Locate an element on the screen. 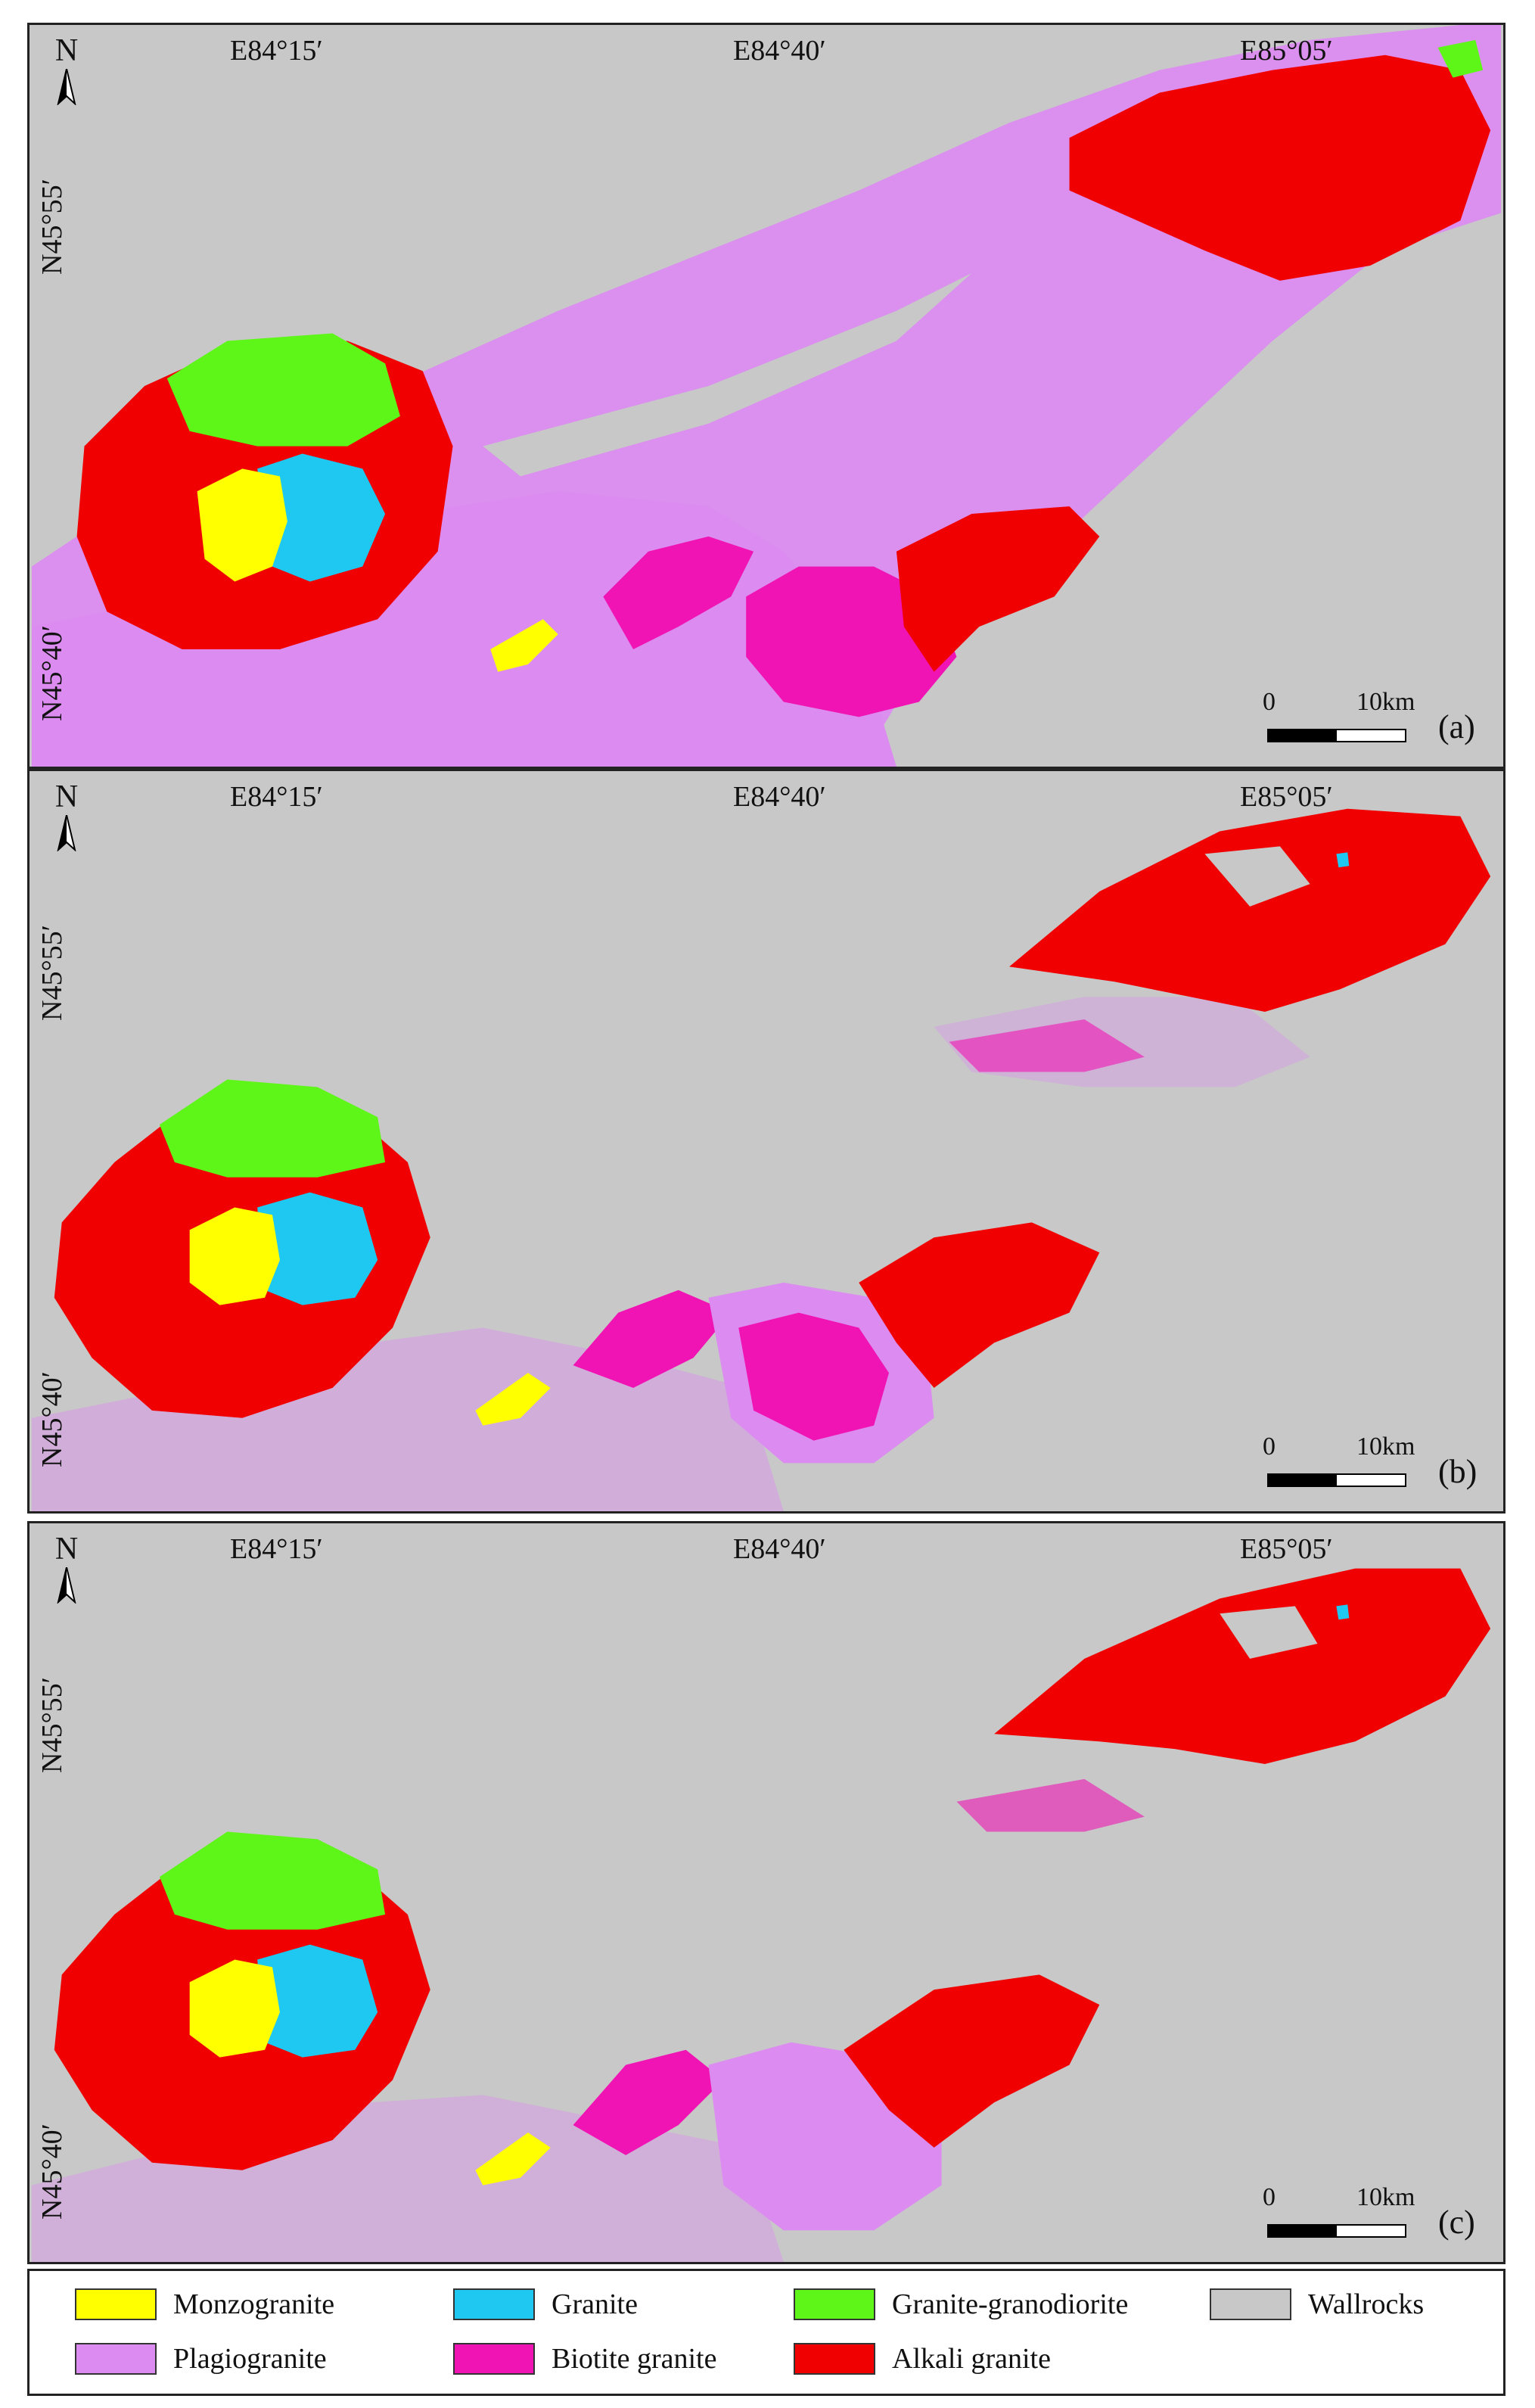 Image resolution: width=1535 pixels, height=2408 pixels. legend-item-monzogranite: Monzogranite is located at coordinates (205, 2304).